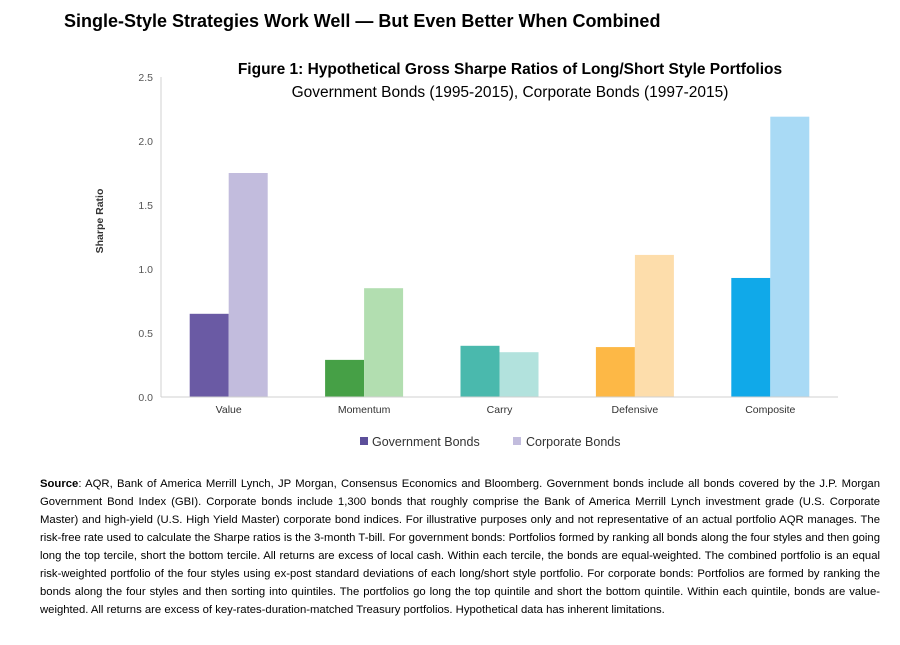 This screenshot has height=645, width=900. What do you see at coordinates (790, 257) in the screenshot?
I see `bar-composite-corporate-bonds` at bounding box center [790, 257].